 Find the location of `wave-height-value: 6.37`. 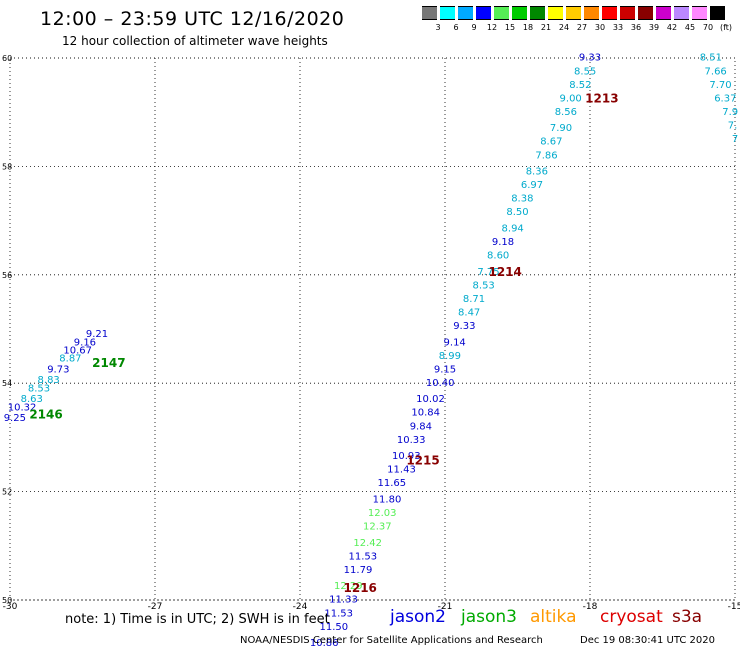

wave-height-value: 6.37 is located at coordinates (725, 98).